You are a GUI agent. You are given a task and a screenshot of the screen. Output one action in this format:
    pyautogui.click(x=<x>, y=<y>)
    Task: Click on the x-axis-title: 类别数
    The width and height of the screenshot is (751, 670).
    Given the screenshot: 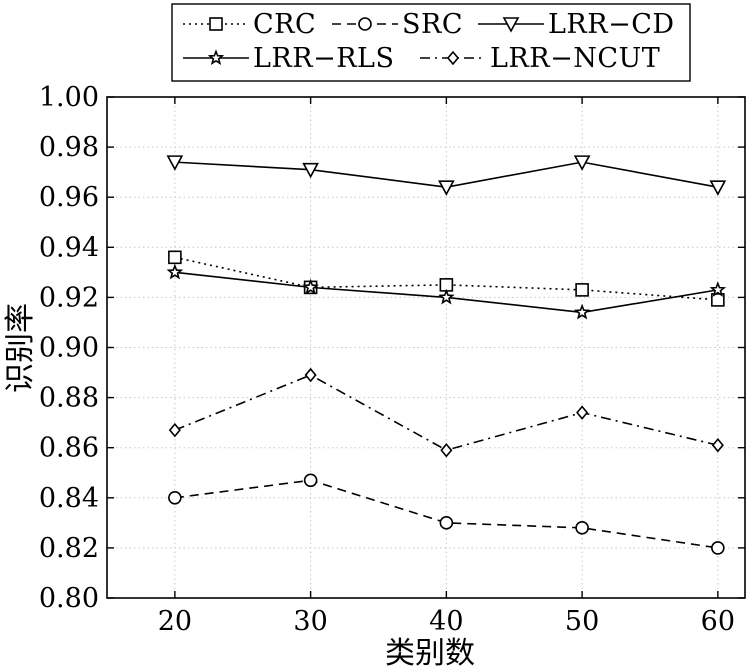 What is the action you would take?
    pyautogui.click(x=430, y=653)
    